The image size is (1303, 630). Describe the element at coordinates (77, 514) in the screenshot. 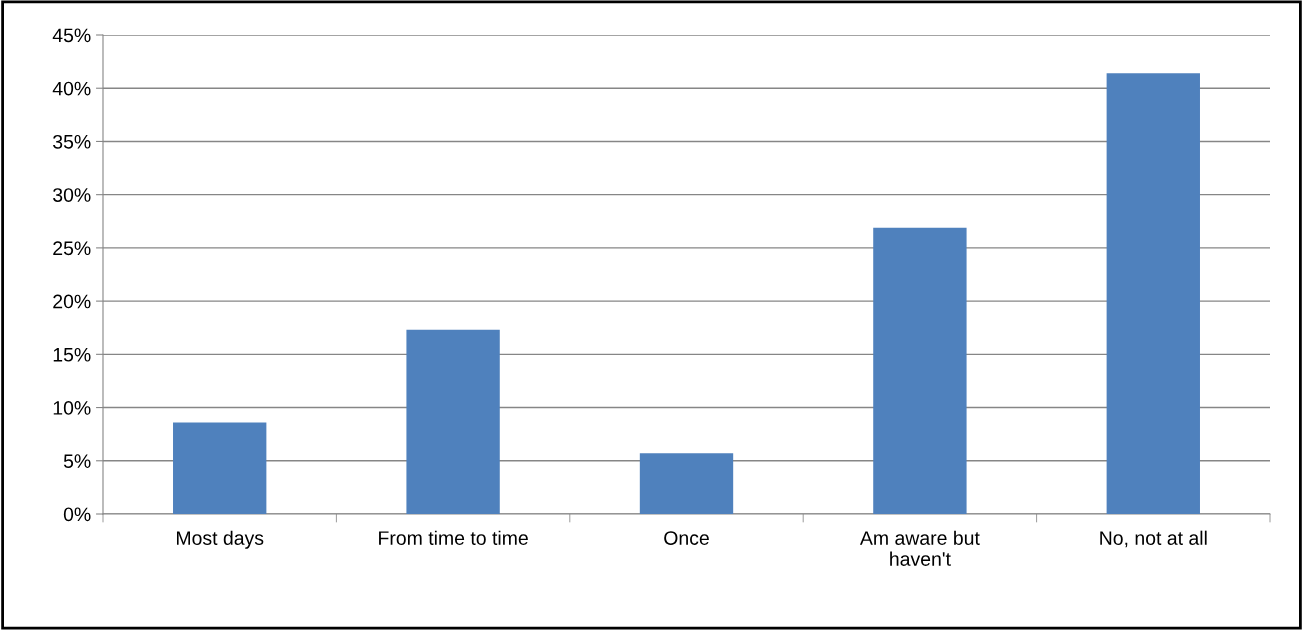

I see `y-tick-label: 0%` at that location.